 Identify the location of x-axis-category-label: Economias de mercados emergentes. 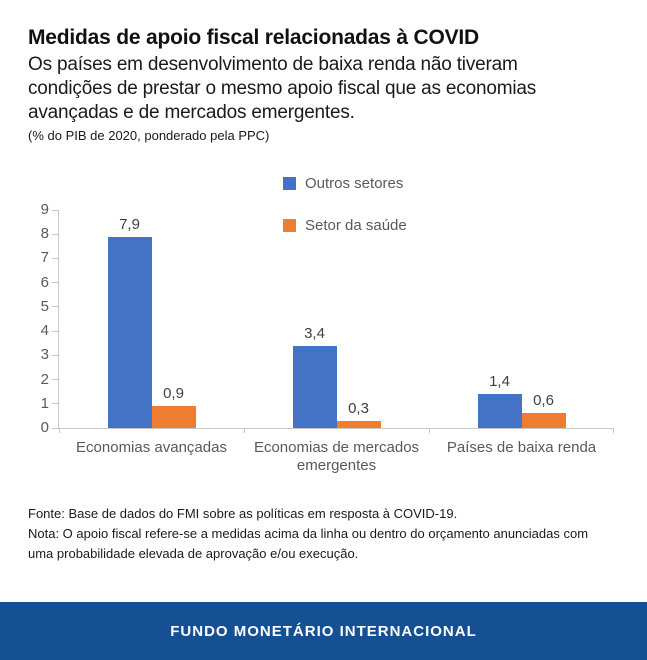
(336, 456).